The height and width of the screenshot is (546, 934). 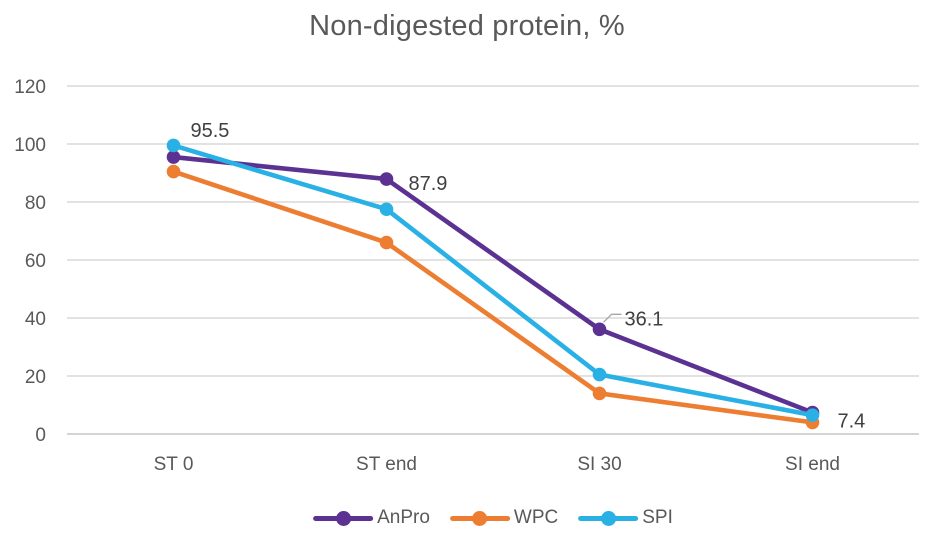 What do you see at coordinates (599, 464) in the screenshot?
I see `x-category-label: SI 30` at bounding box center [599, 464].